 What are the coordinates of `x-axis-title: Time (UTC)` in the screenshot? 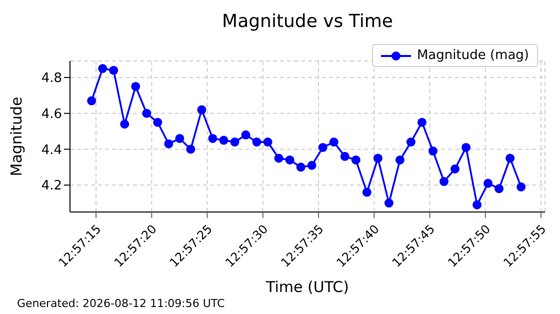 It's located at (307, 287).